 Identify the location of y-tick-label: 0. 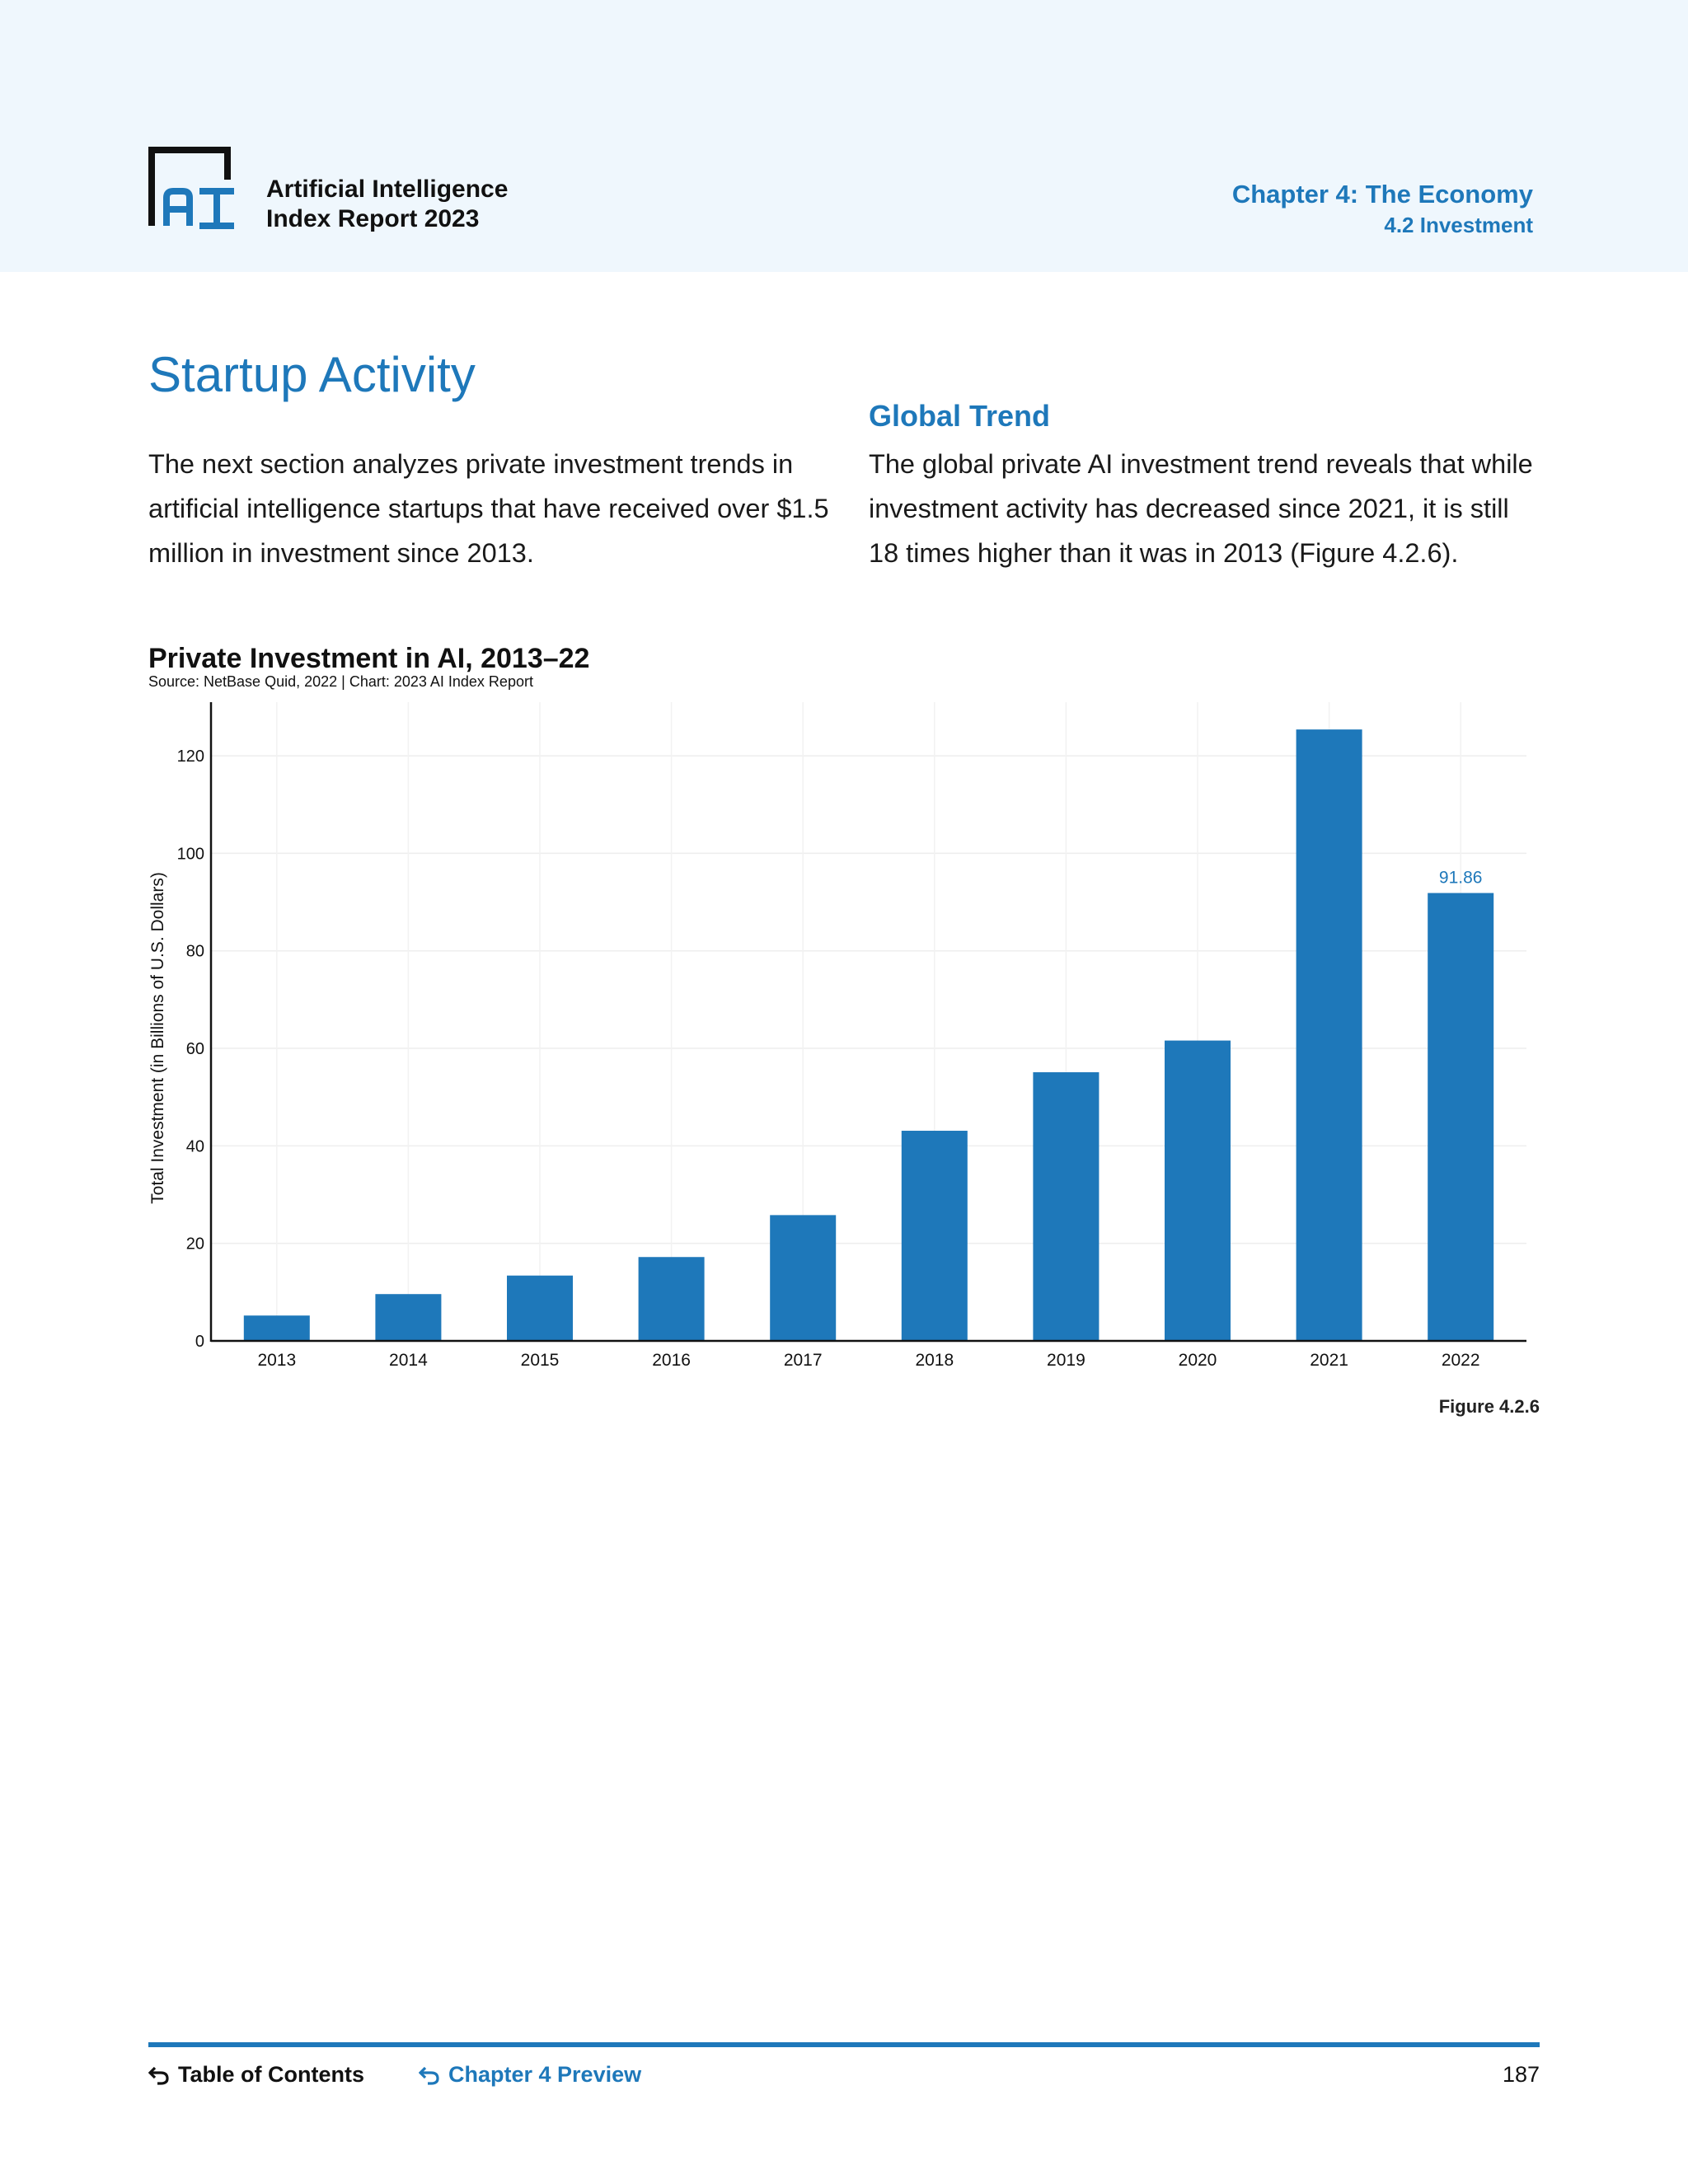
(199, 1342).